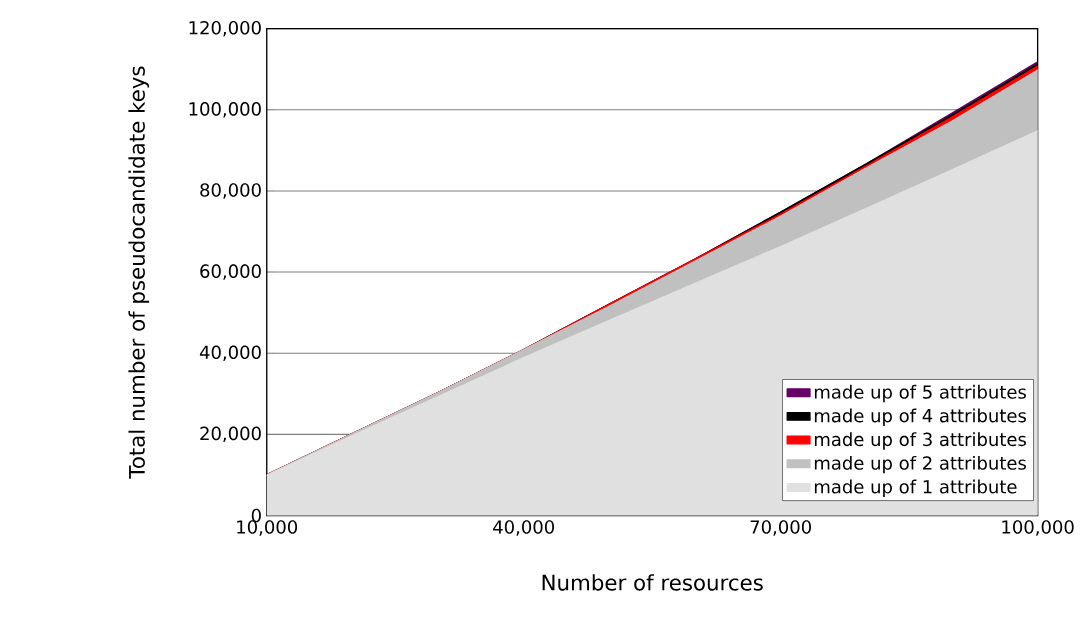 This screenshot has height=642, width=1091. What do you see at coordinates (139, 272) in the screenshot?
I see `y-axis-title: Total number of pseudocandidate keys` at bounding box center [139, 272].